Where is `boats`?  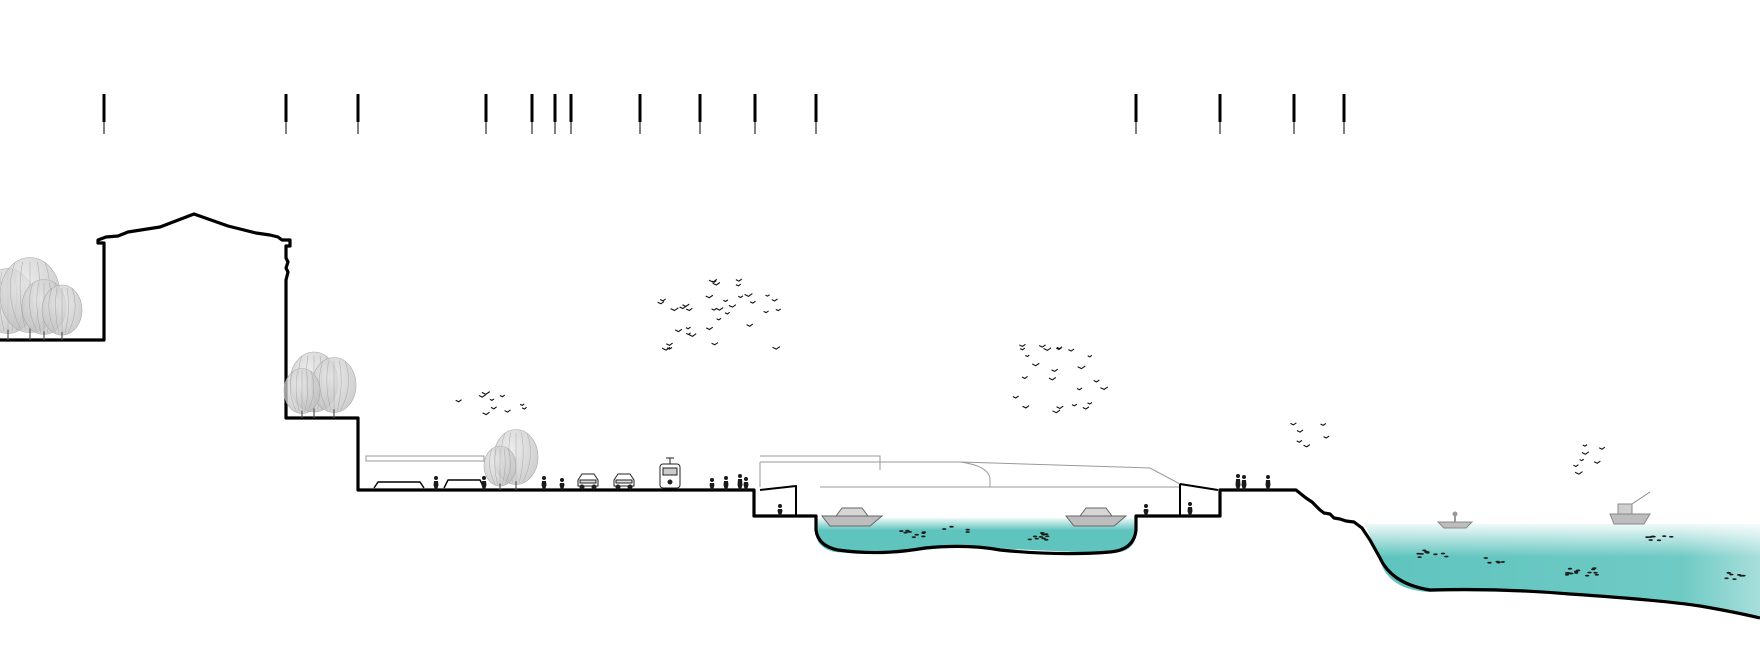
boats is located at coordinates (1235, 510).